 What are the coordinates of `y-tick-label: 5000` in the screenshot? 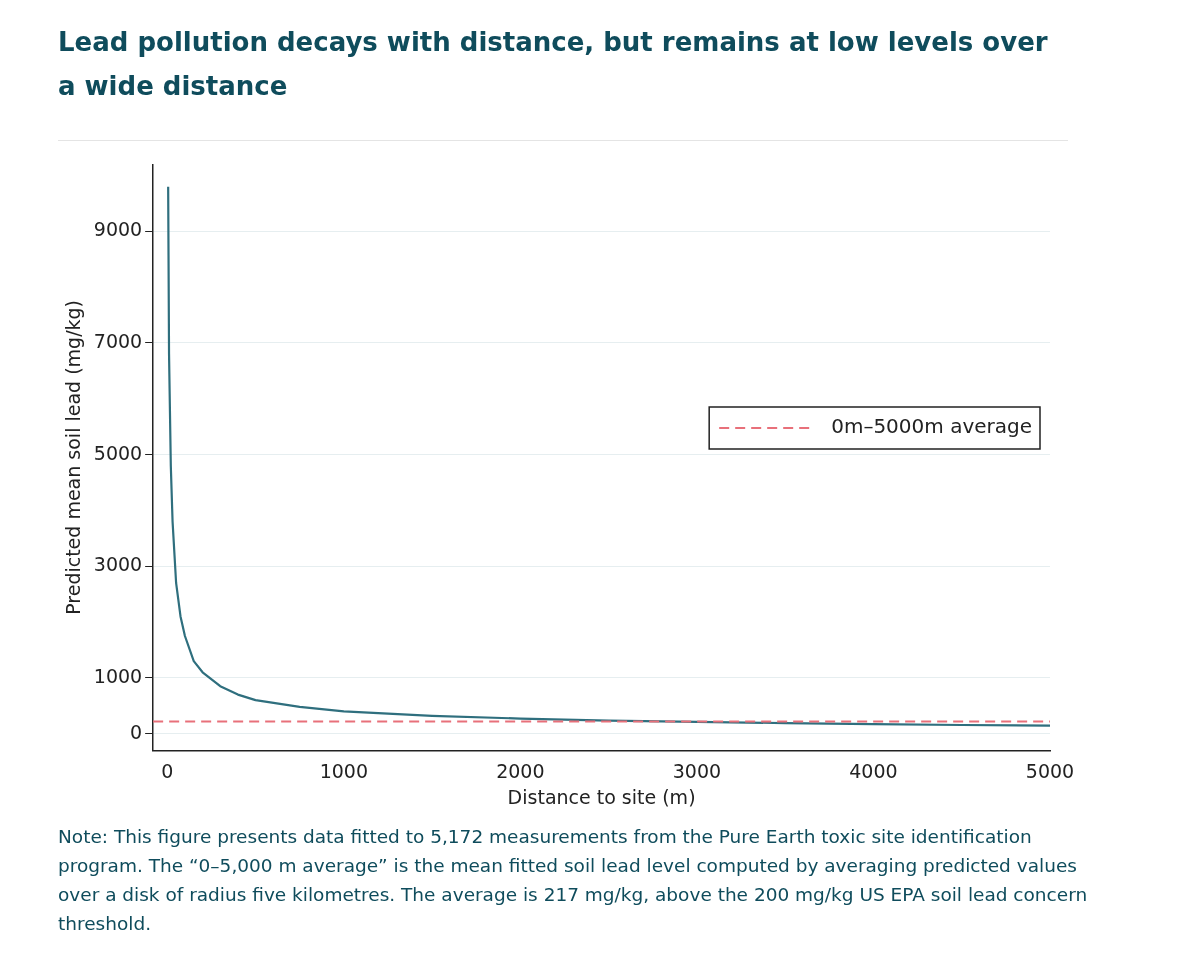 It's located at (118, 452).